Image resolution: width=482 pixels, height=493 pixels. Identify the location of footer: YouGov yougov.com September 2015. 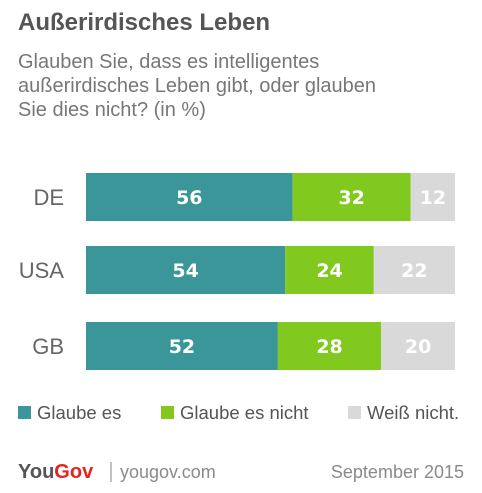
(241, 472).